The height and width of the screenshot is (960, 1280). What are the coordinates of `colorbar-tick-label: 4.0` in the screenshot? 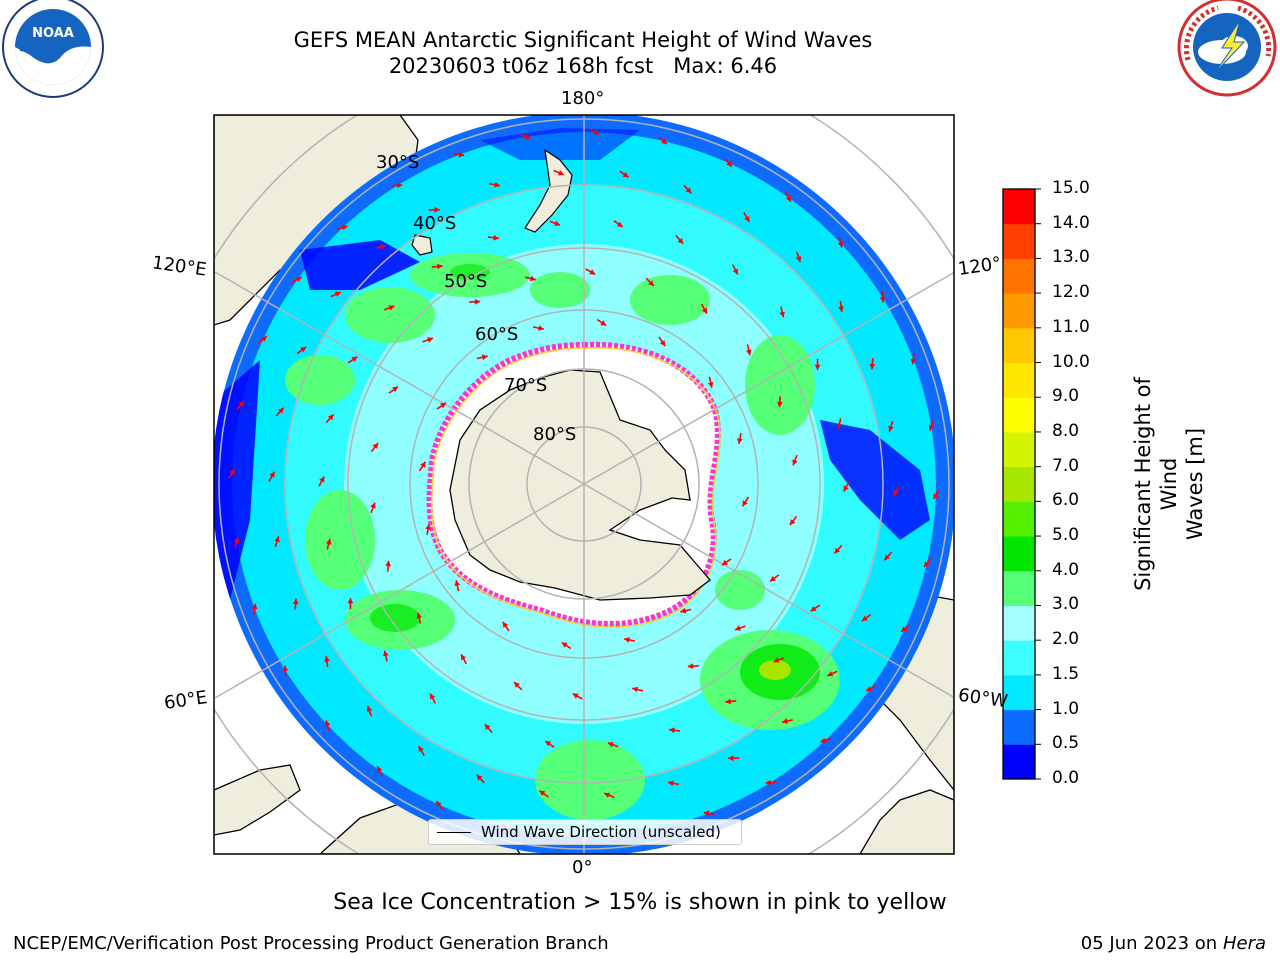 It's located at (1066, 569).